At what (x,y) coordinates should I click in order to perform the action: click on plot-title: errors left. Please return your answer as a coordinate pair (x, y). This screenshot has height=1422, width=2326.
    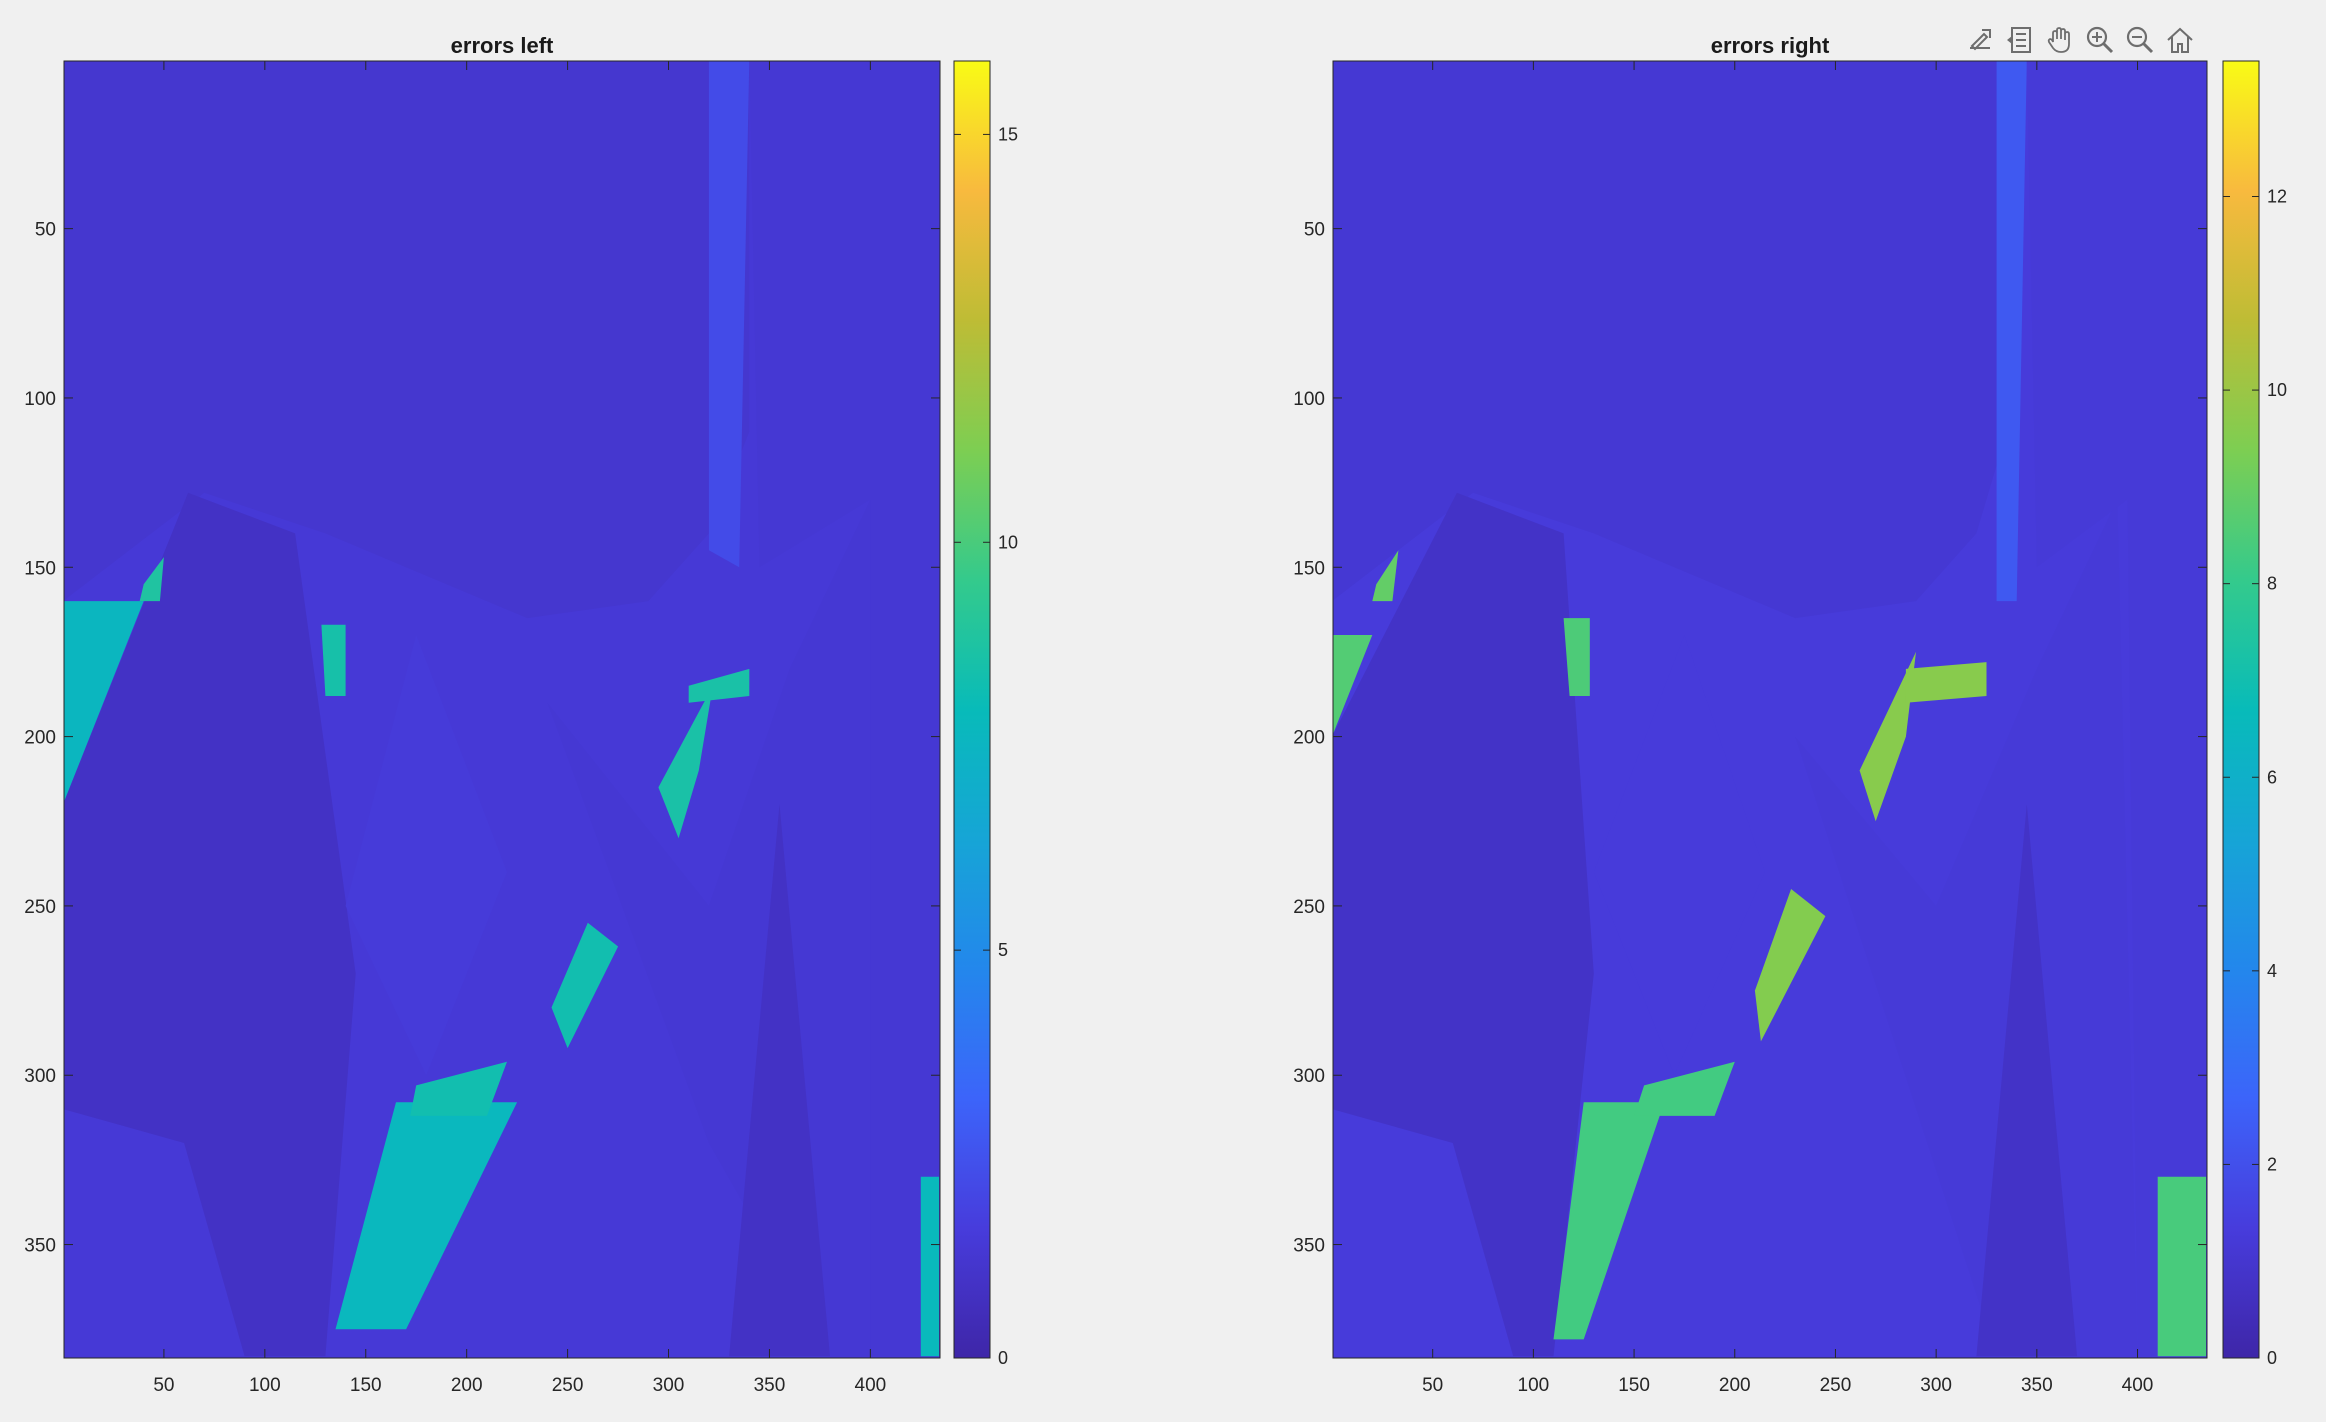
    Looking at the image, I should click on (502, 45).